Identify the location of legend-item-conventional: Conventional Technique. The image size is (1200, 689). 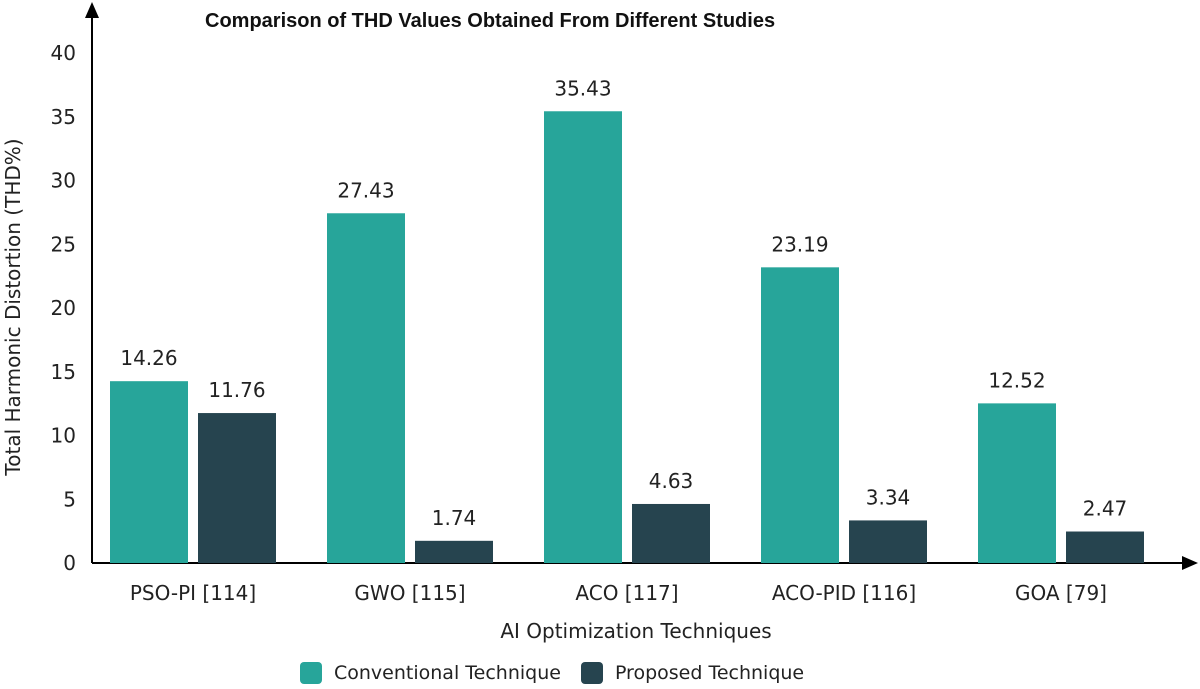
(430, 673).